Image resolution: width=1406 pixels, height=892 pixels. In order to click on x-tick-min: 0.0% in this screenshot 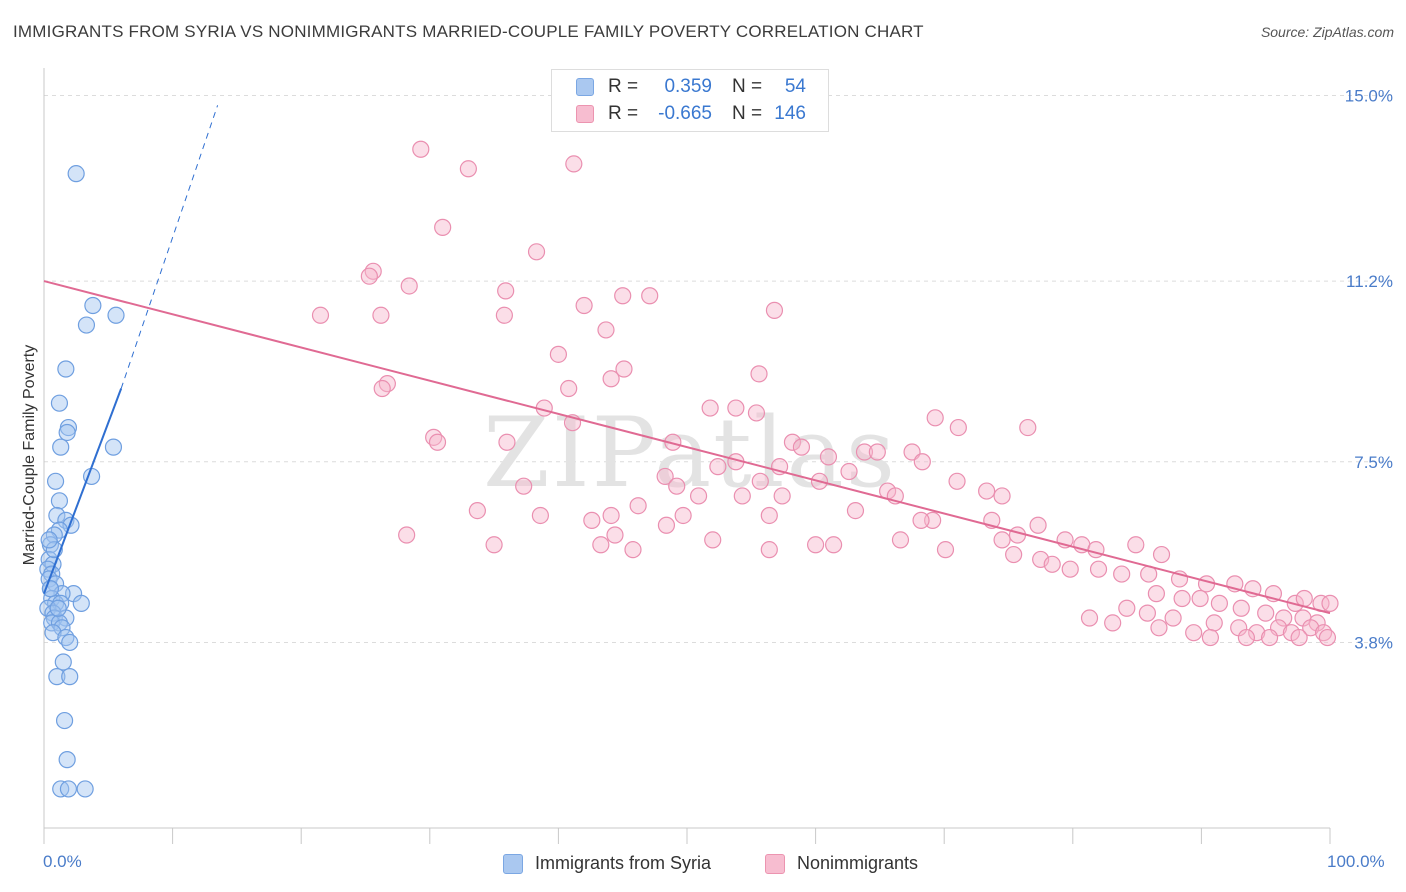, I will do `click(62, 861)`.